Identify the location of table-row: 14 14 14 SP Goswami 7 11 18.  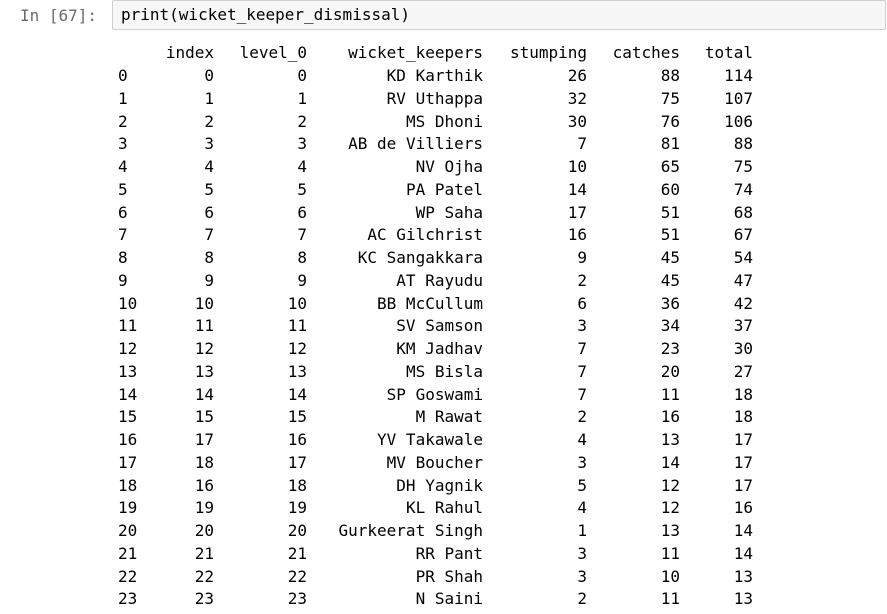
(443, 395).